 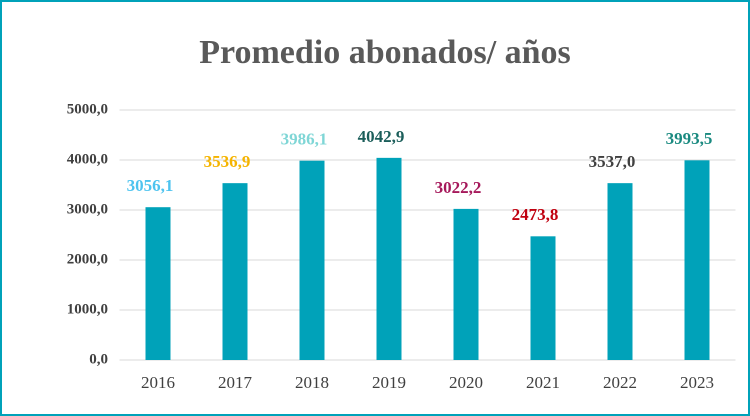 What do you see at coordinates (543, 382) in the screenshot?
I see `x-tick-label: 2021` at bounding box center [543, 382].